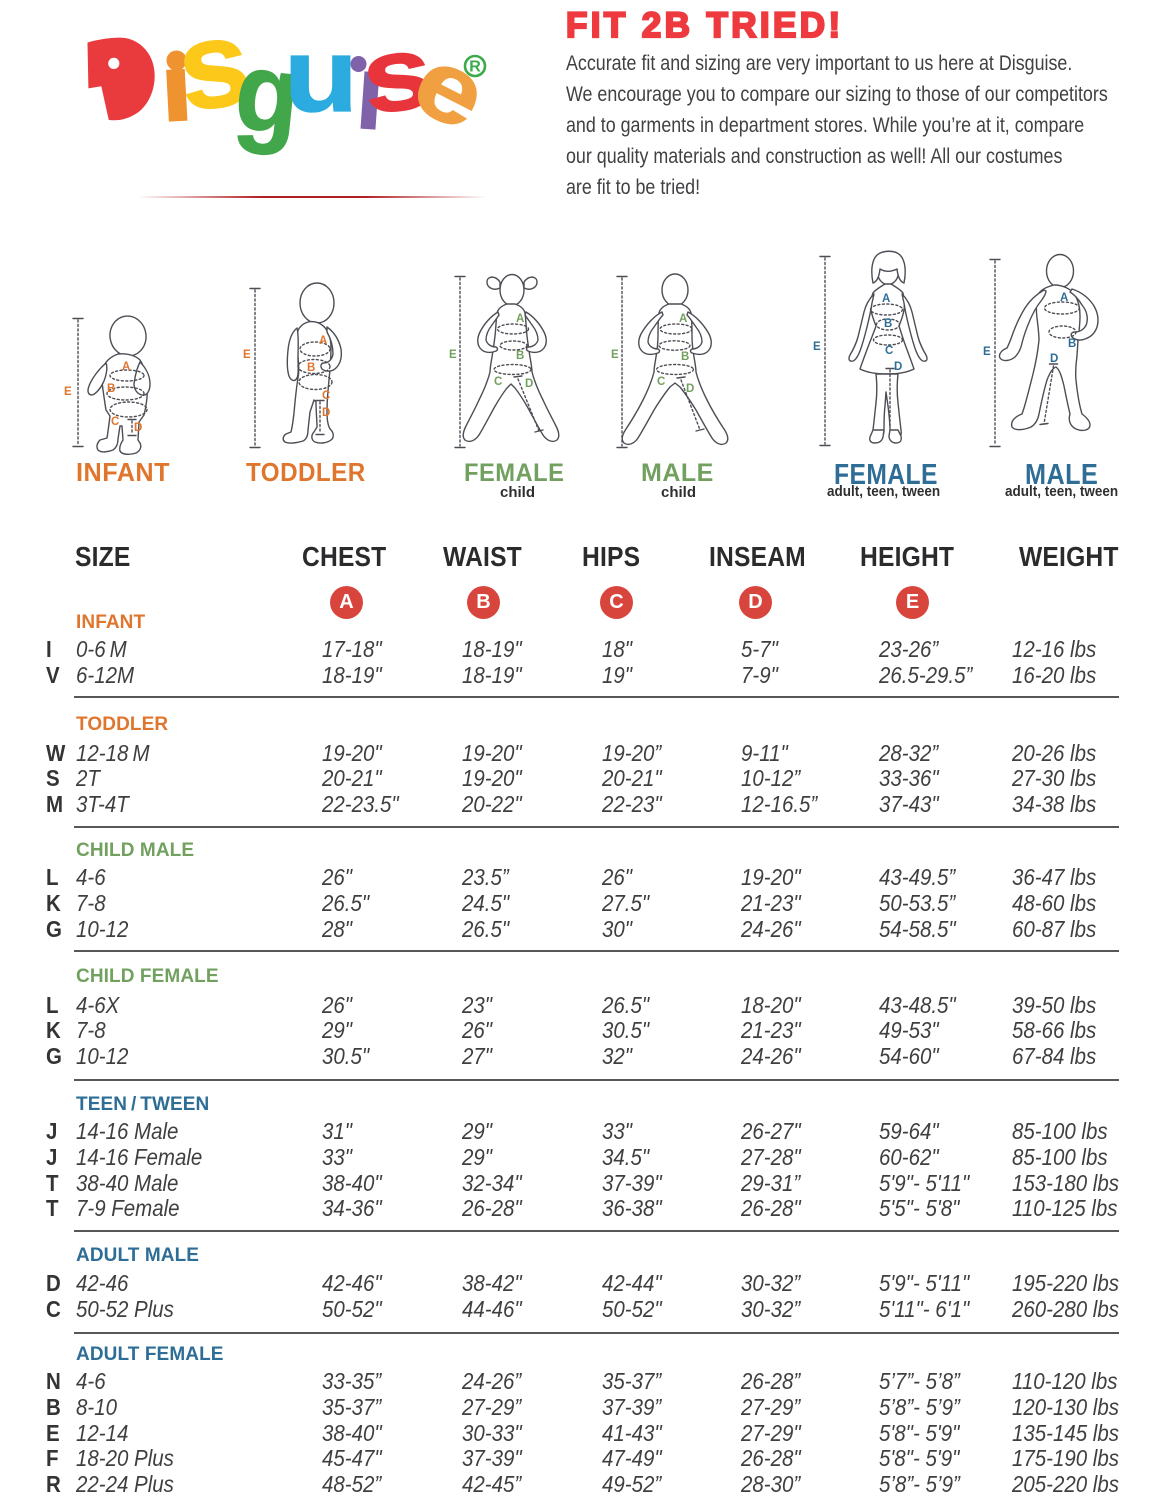 The image size is (1159, 1500). I want to click on svg-text: g, so click(268, 92).